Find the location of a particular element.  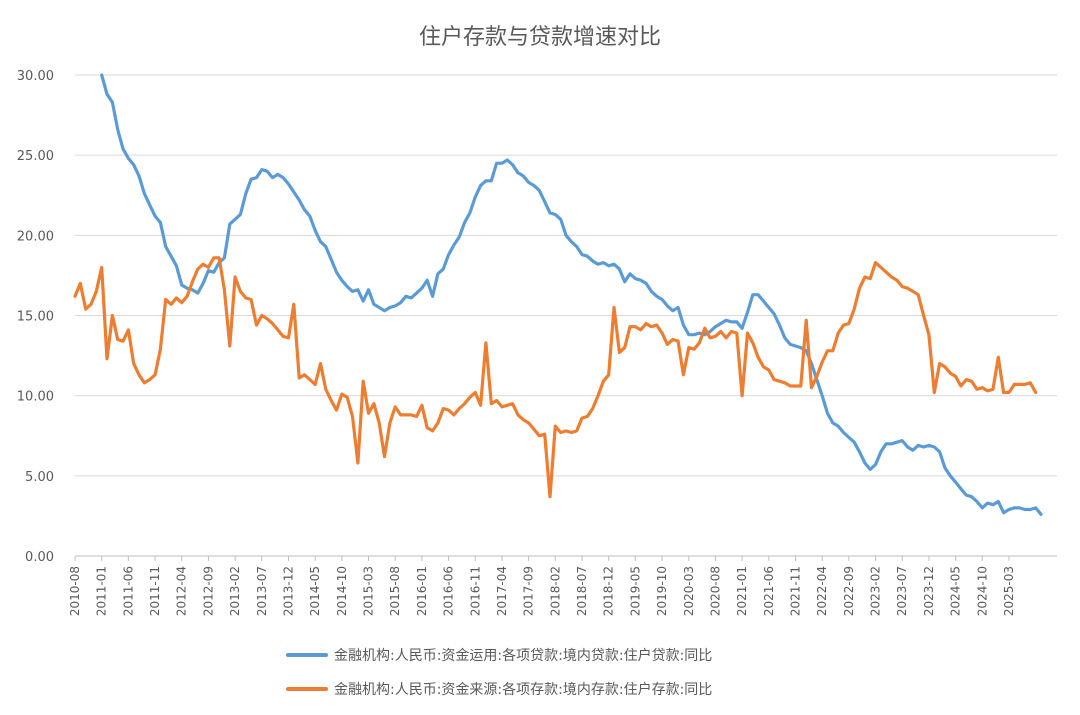

x-tick-label: 2015-08 is located at coordinates (395, 591).